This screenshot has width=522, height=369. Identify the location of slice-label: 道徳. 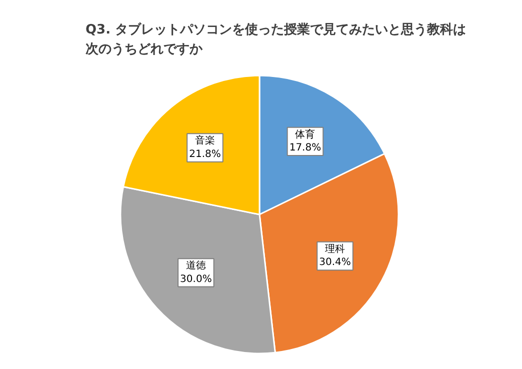
(196, 266).